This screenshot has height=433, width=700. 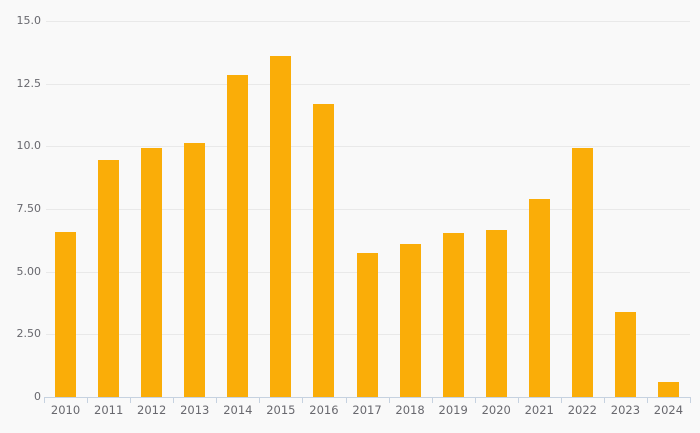 What do you see at coordinates (668, 410) in the screenshot?
I see `x-axis-label: 2024` at bounding box center [668, 410].